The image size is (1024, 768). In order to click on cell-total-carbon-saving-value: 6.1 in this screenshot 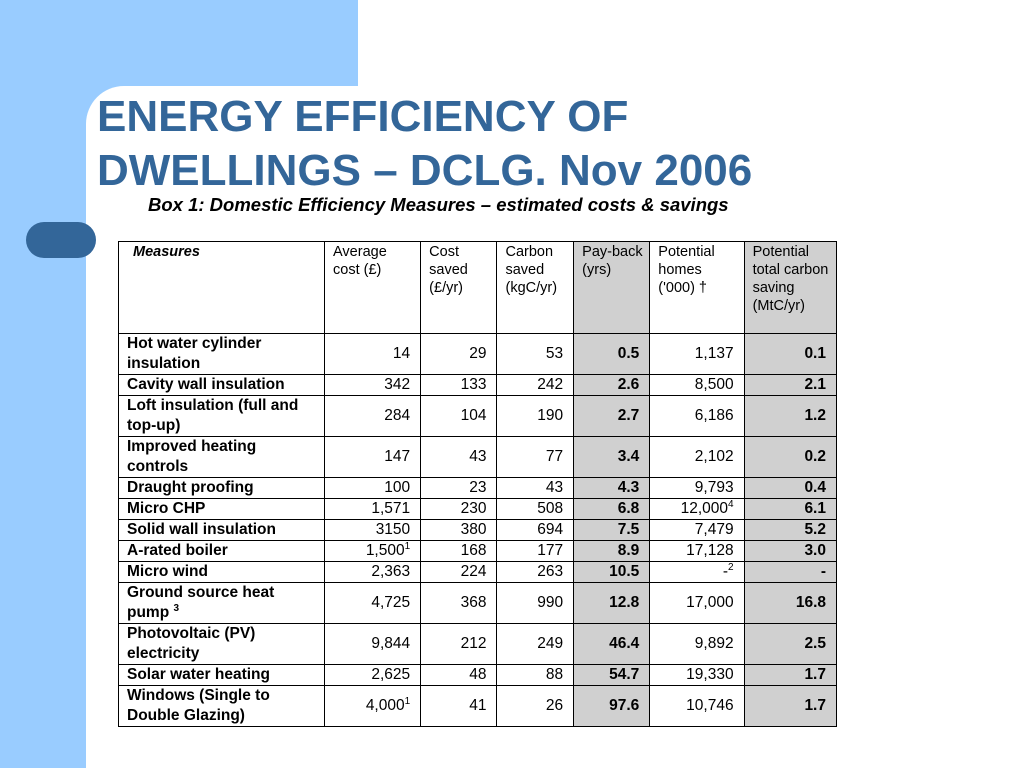, I will do `click(815, 508)`.